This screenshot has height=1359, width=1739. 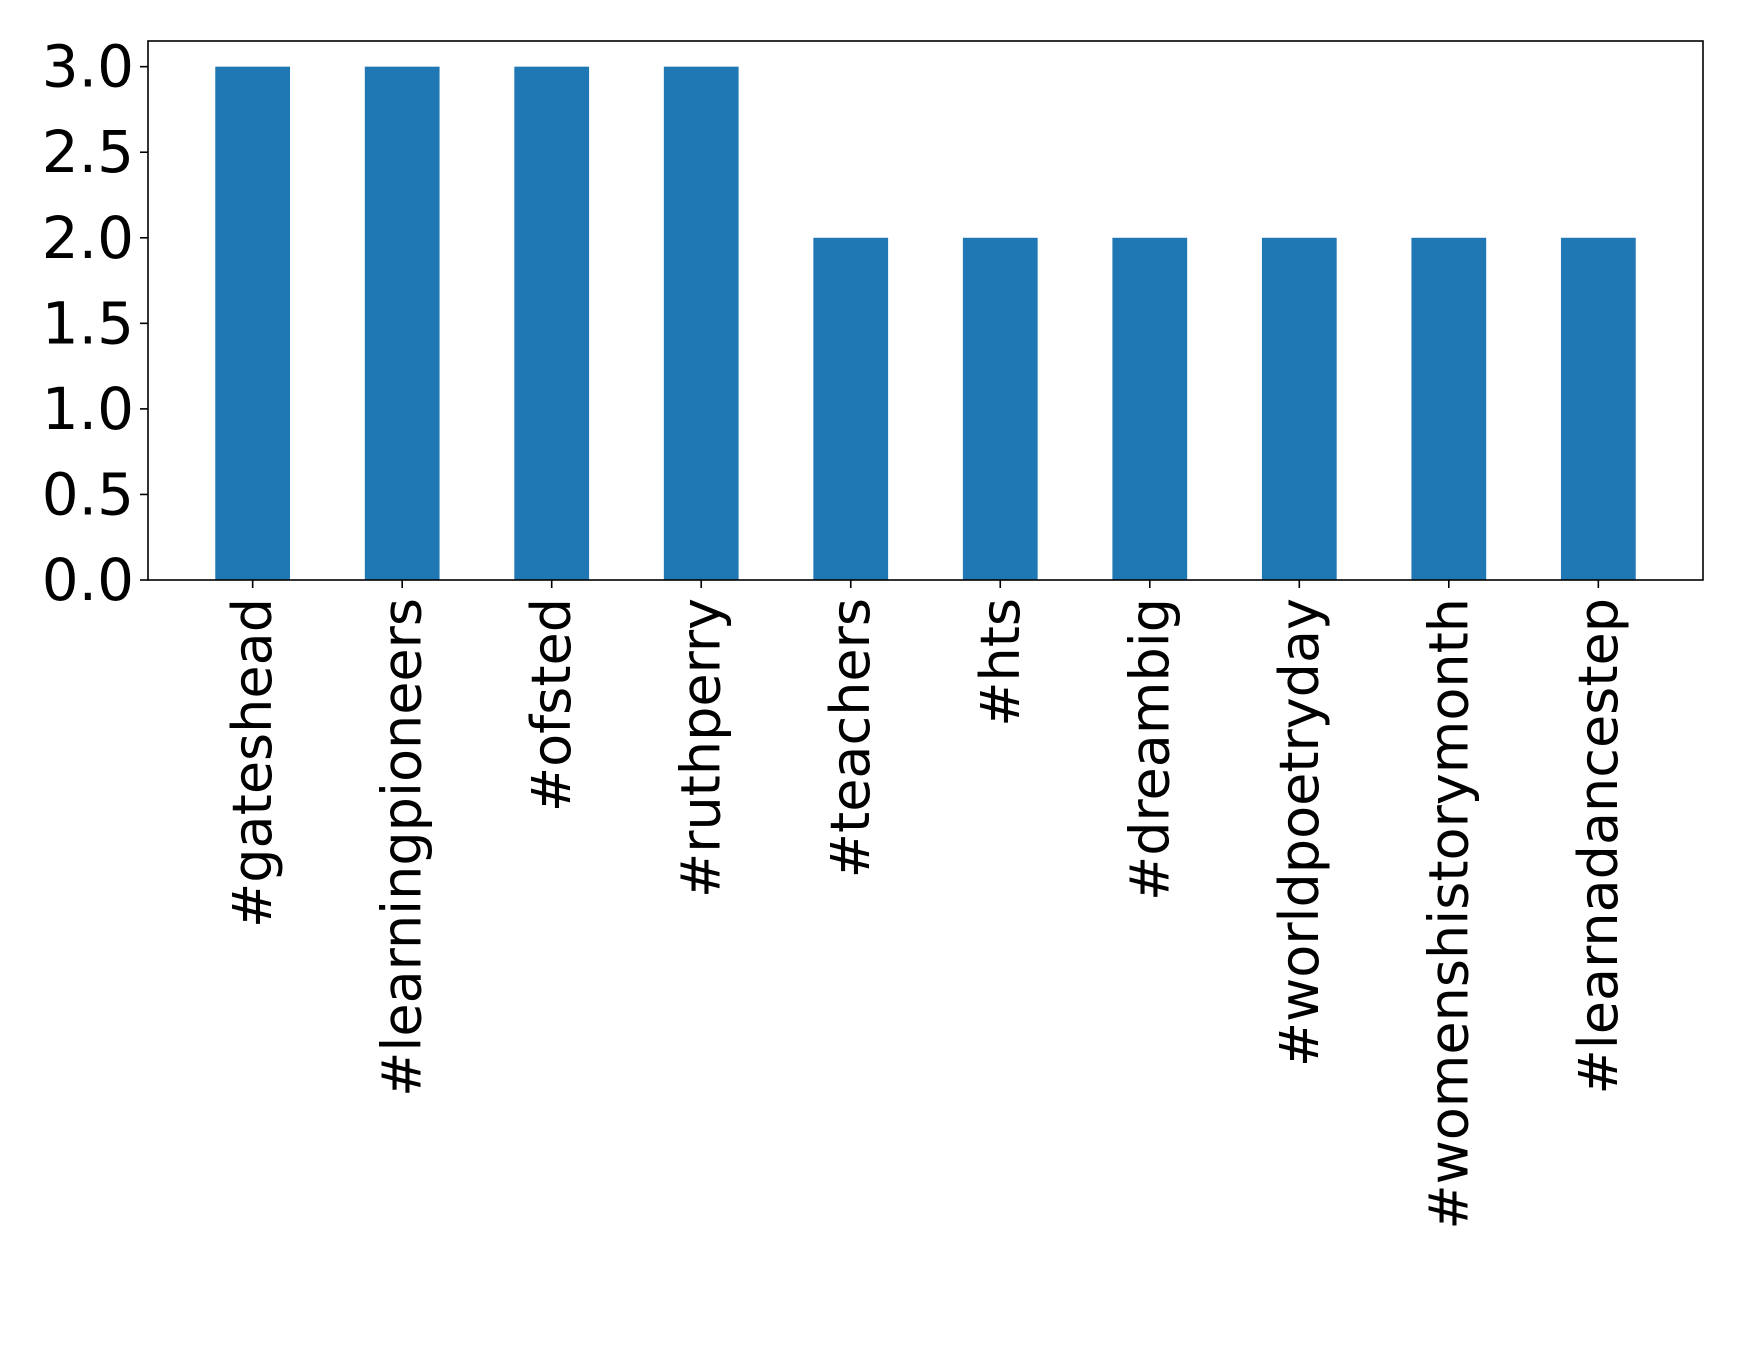 What do you see at coordinates (88, 580) in the screenshot?
I see `y-tick-label: 0.0` at bounding box center [88, 580].